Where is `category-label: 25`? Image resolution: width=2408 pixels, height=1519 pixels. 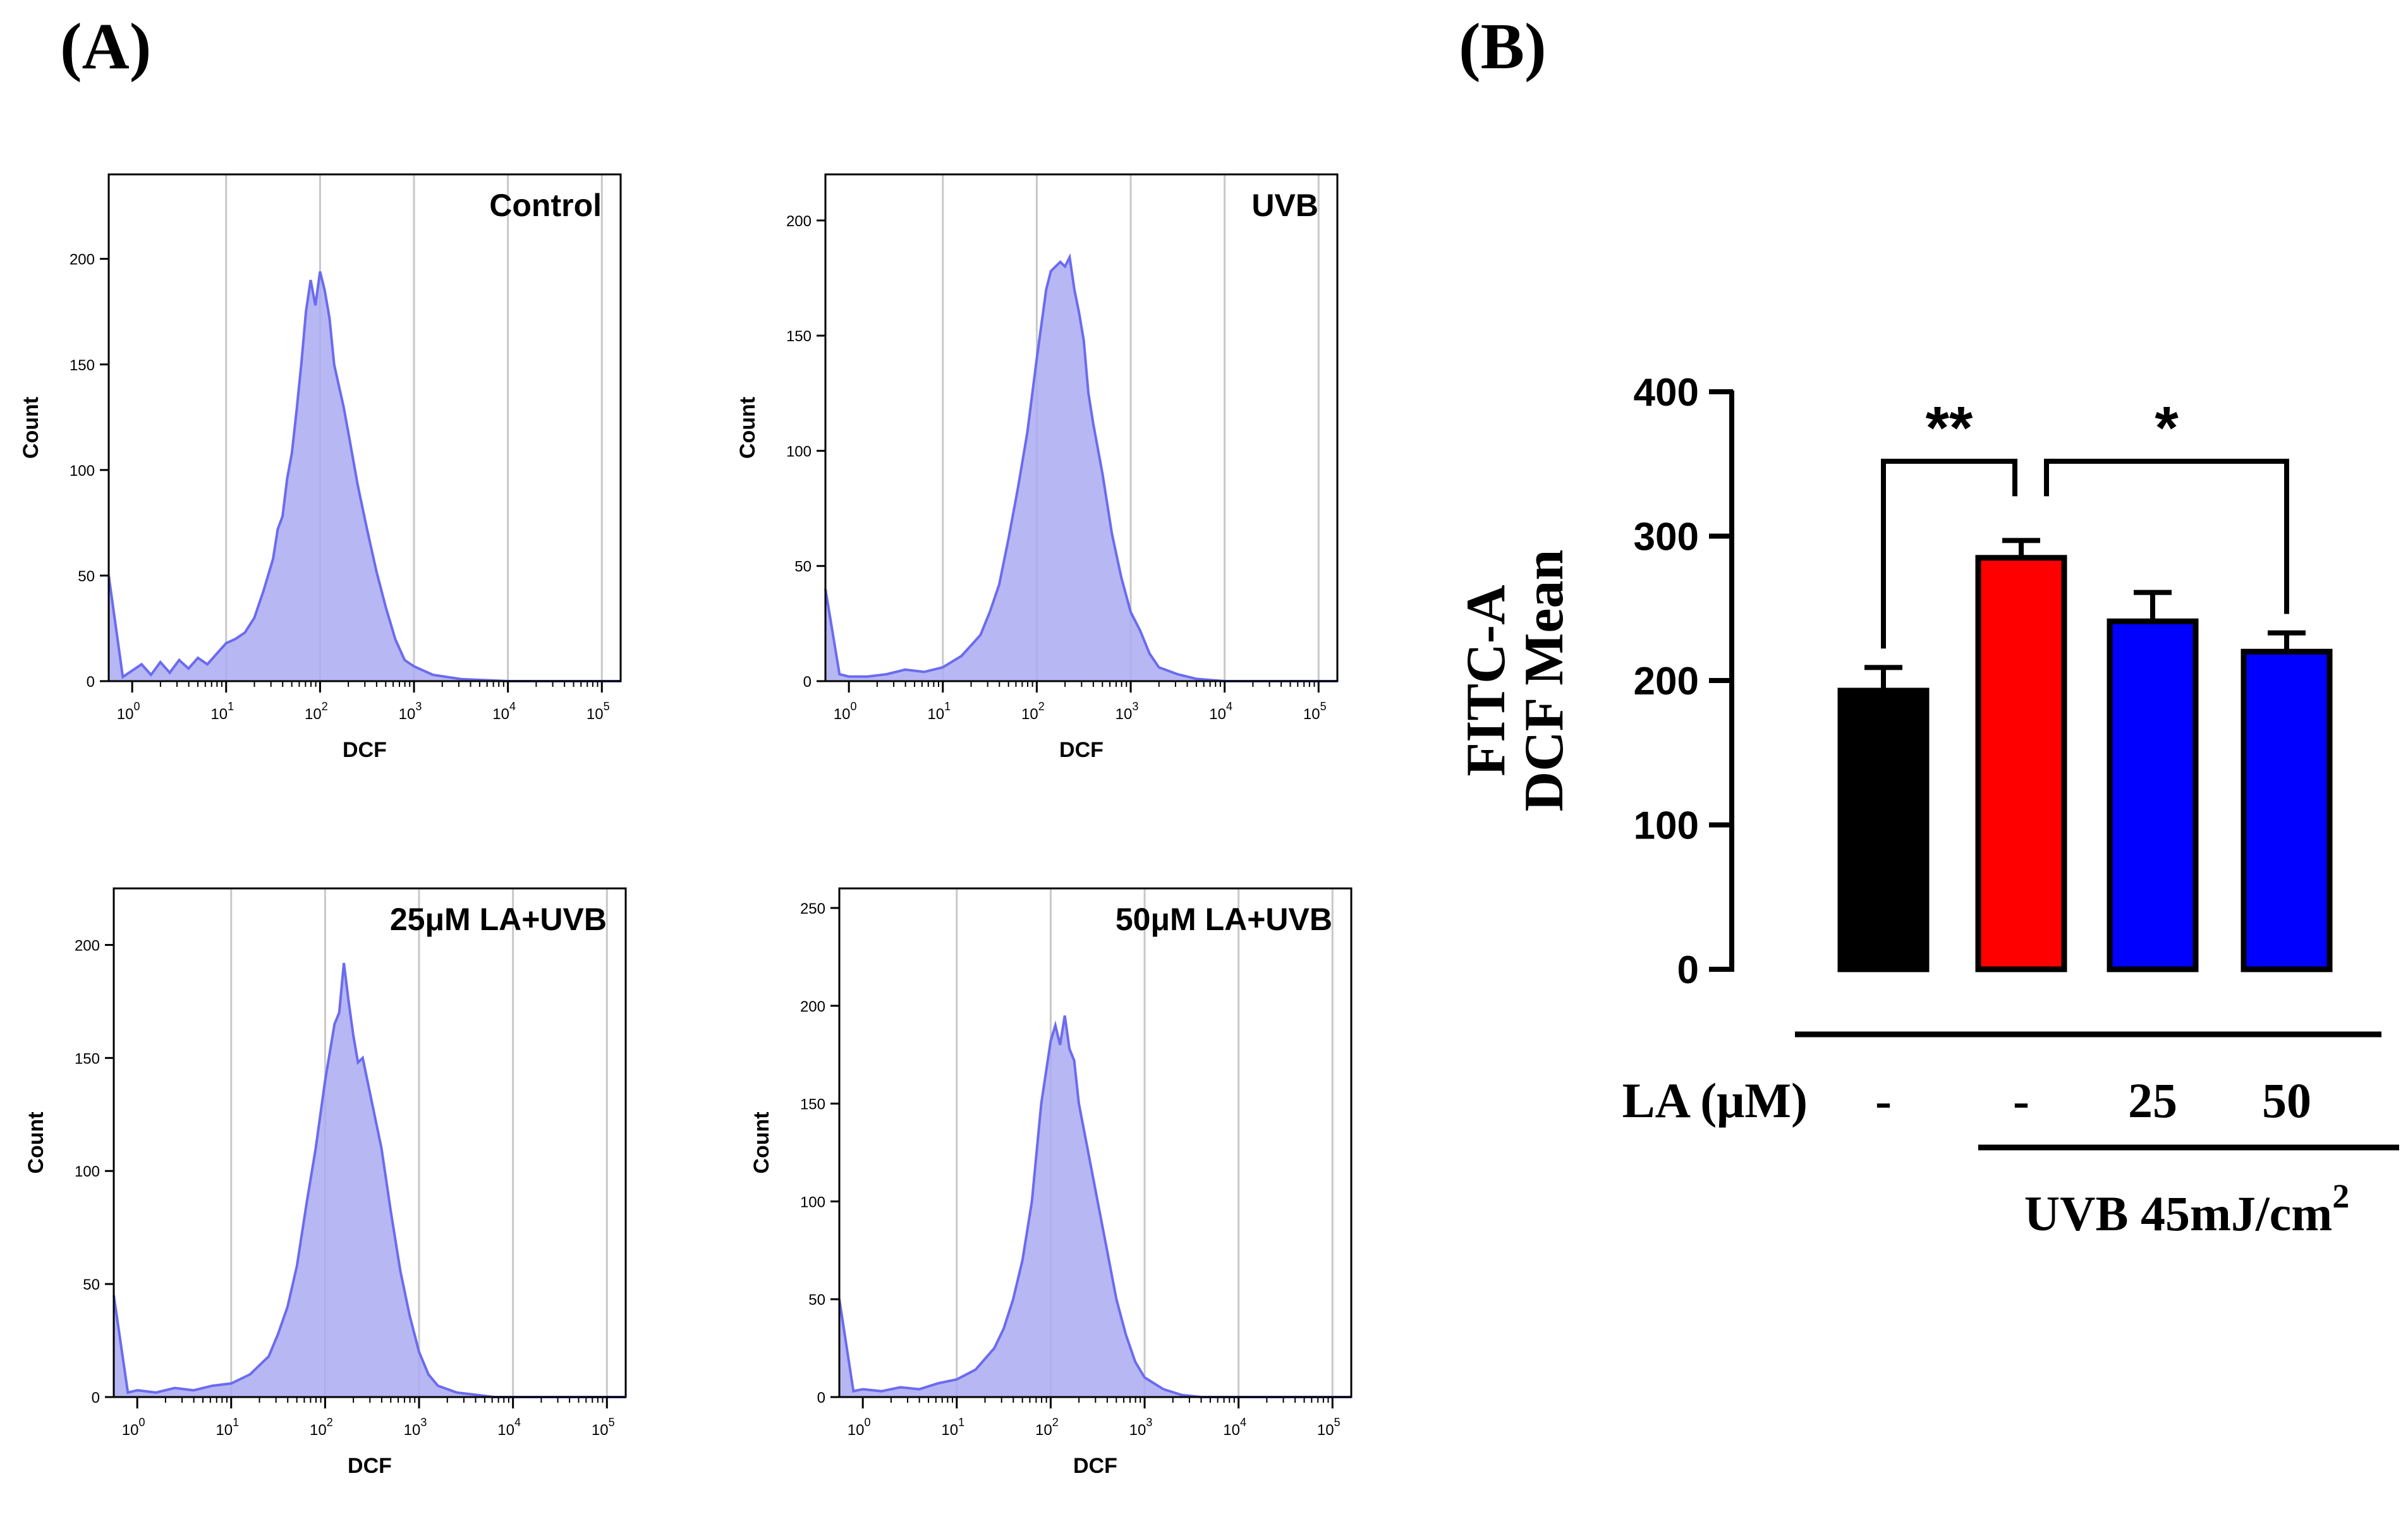
category-label: 25 is located at coordinates (2152, 1100).